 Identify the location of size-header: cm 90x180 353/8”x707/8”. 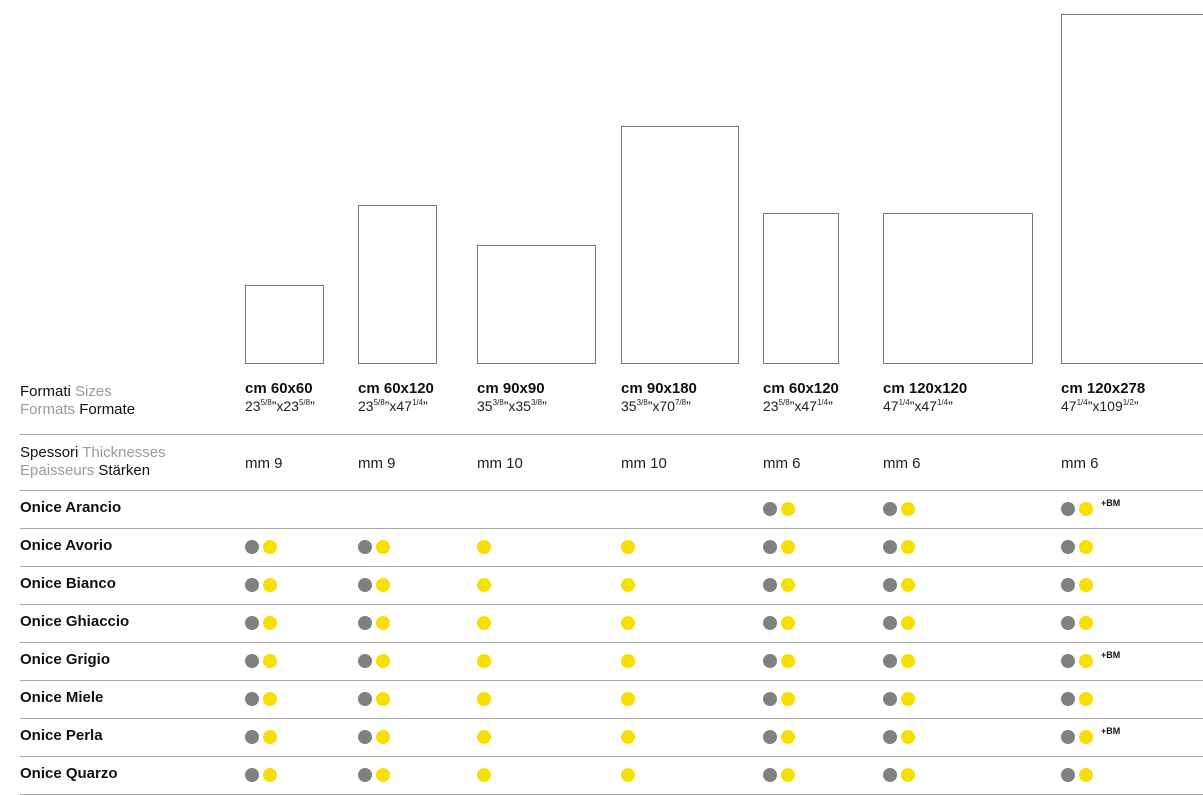
(659, 397).